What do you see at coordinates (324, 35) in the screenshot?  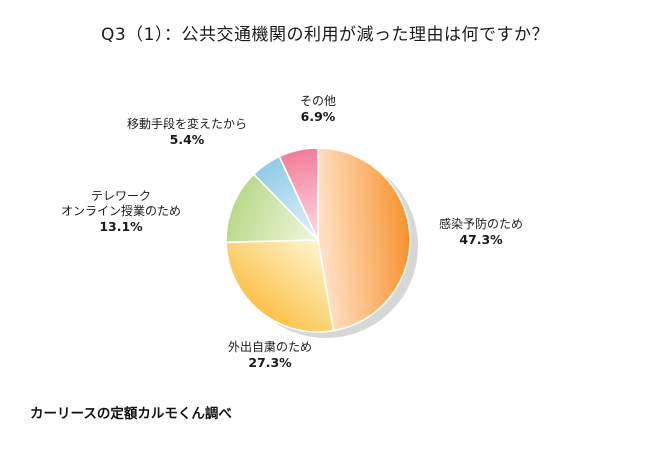 I see `chart-title: Q3（1）：公共交通機関の利用が減った理由は何ですか？` at bounding box center [324, 35].